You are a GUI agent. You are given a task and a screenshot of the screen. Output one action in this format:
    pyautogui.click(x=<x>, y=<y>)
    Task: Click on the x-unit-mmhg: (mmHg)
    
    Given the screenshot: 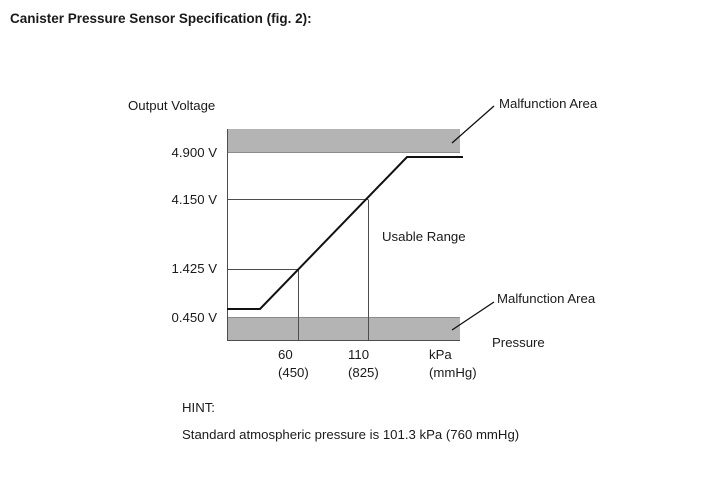 What is the action you would take?
    pyautogui.click(x=453, y=372)
    